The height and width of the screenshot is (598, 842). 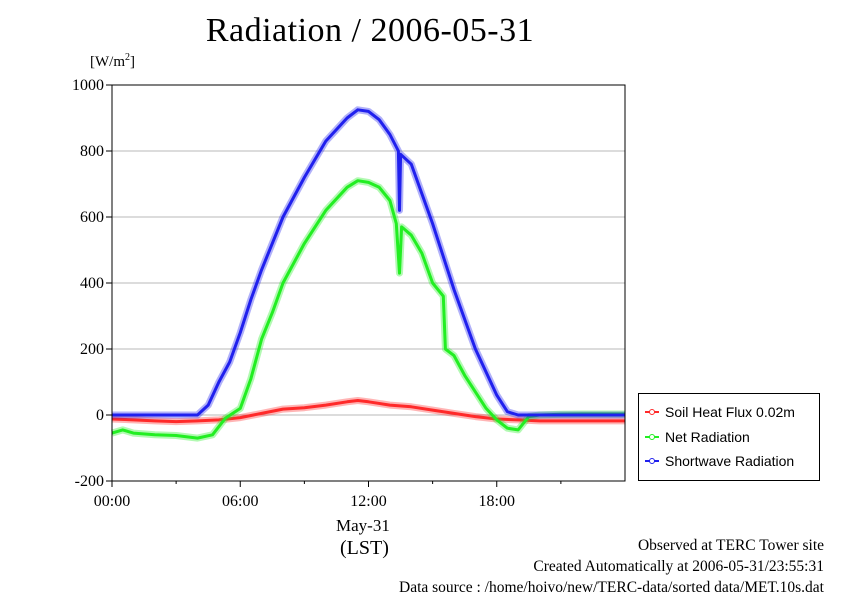 What do you see at coordinates (652, 437) in the screenshot?
I see `legend-swatch-net-radiation` at bounding box center [652, 437].